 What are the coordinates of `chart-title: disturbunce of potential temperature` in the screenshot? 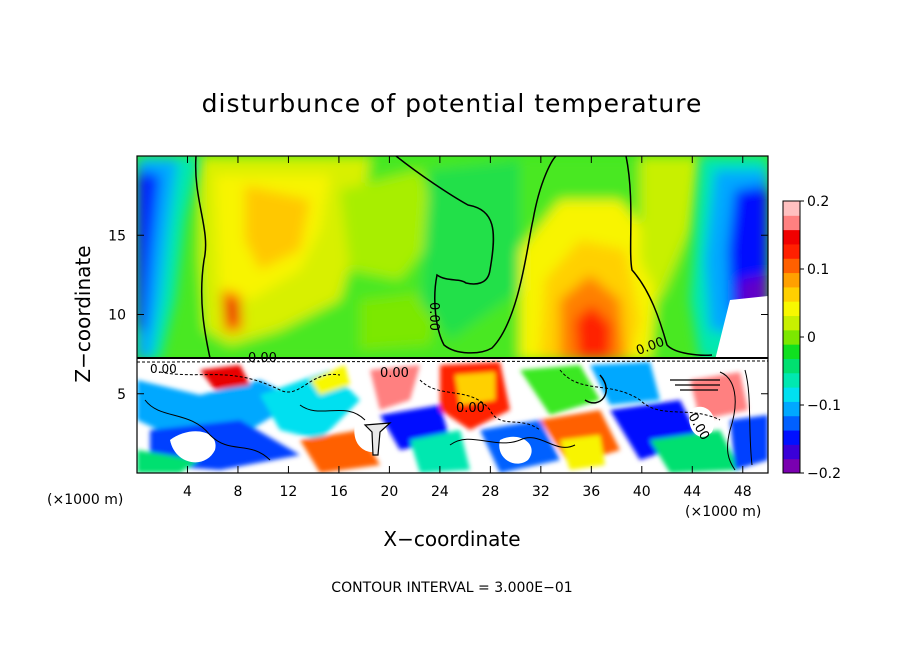 It's located at (452, 103).